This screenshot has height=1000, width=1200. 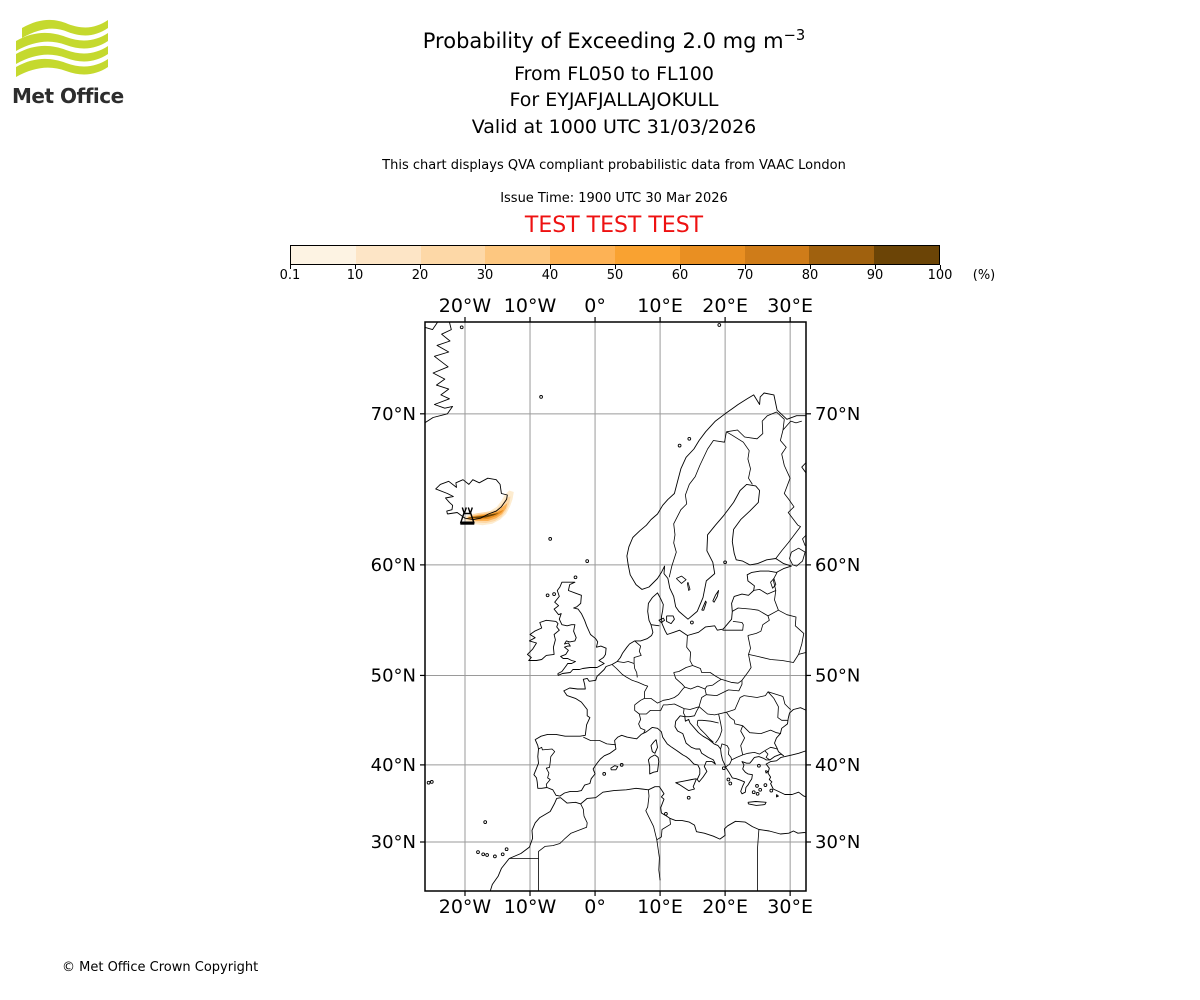 What do you see at coordinates (614, 74) in the screenshot?
I see `subtitle-flight-levels: From FL050 to FL100` at bounding box center [614, 74].